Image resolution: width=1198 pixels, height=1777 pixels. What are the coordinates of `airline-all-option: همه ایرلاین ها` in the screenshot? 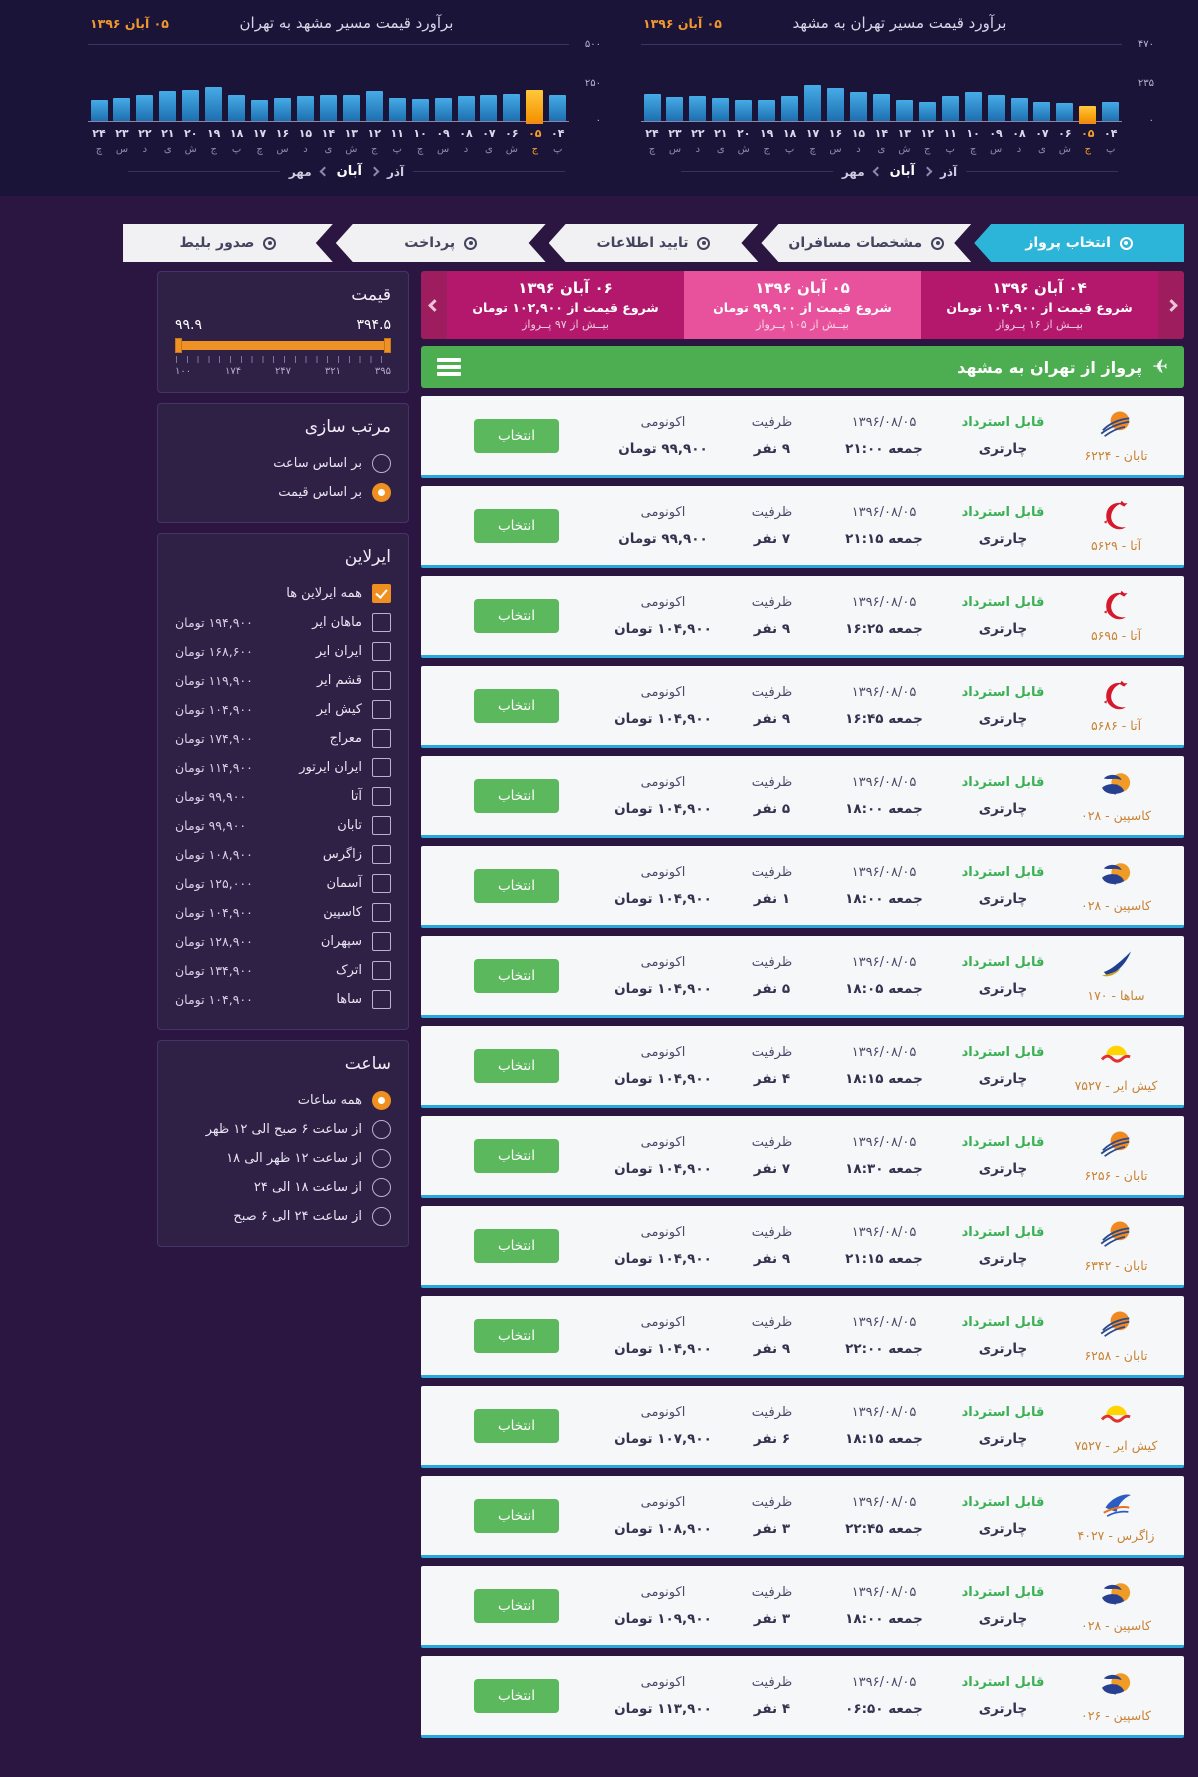 It's located at (283, 593).